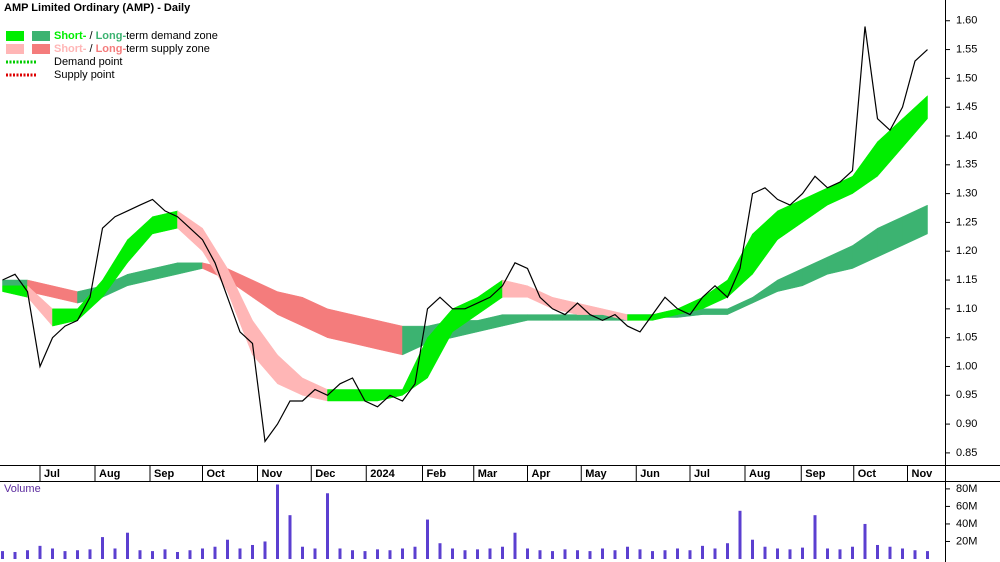  I want to click on x-tick-label: May, so click(596, 474).